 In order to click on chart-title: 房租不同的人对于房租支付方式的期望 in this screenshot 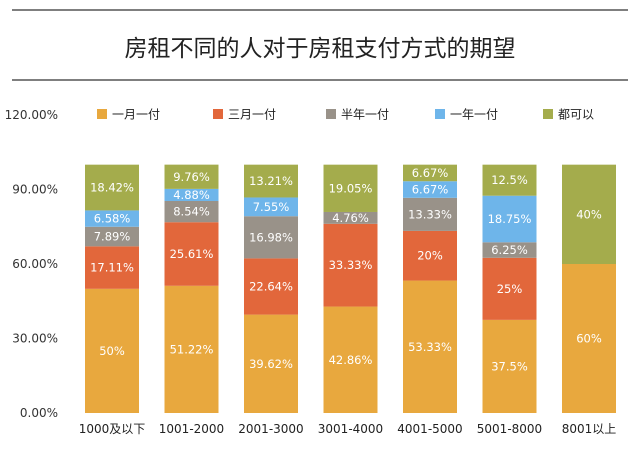, I will do `click(320, 49)`.